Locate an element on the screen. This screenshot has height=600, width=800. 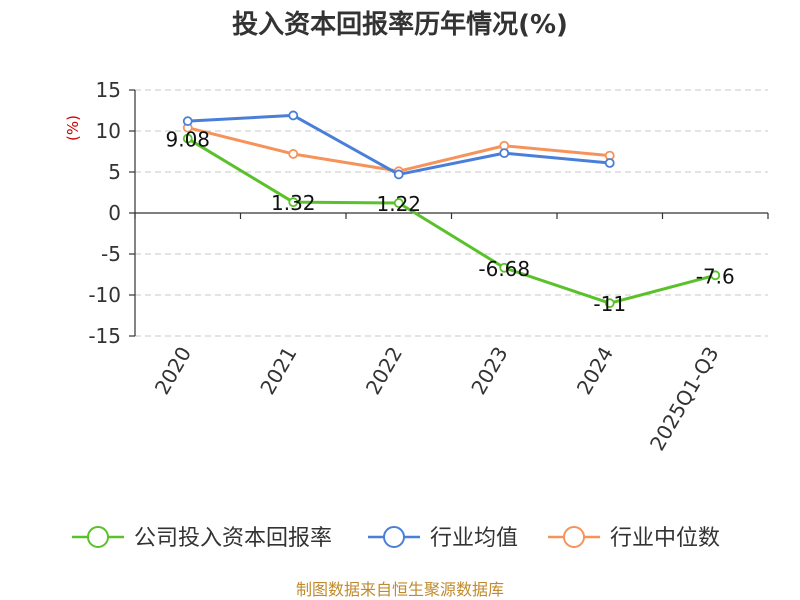
y-tick-label: 0 is located at coordinates (114, 213).